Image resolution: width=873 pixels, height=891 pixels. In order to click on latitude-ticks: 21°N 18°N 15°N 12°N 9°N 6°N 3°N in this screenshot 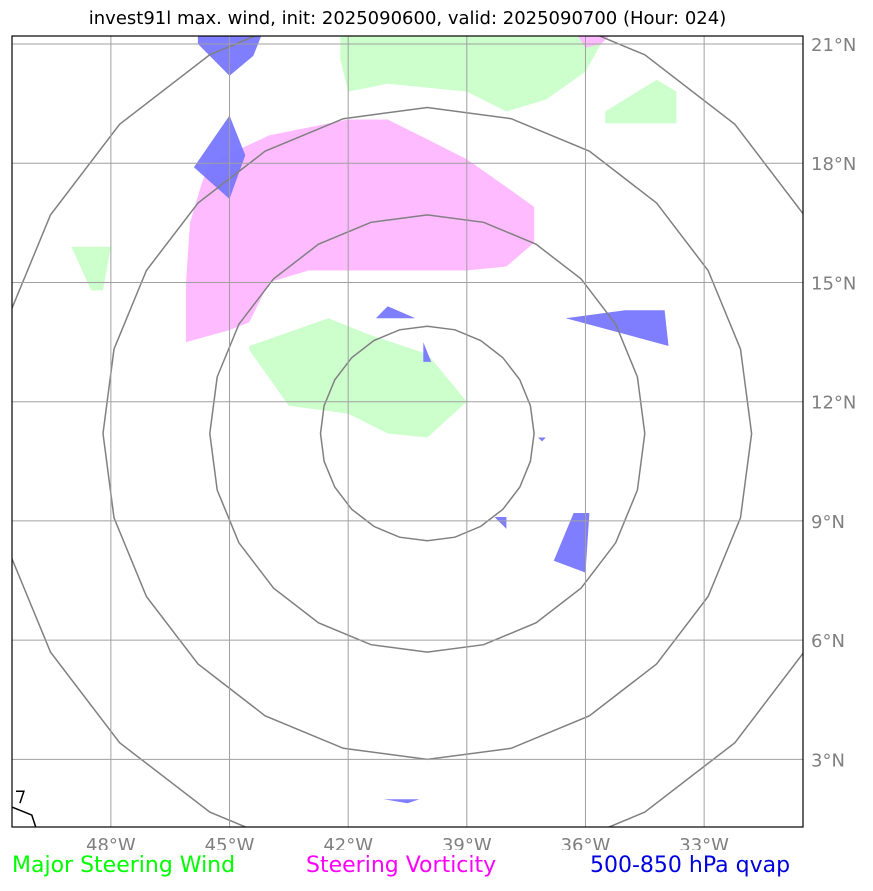, I will do `click(833, 403)`.